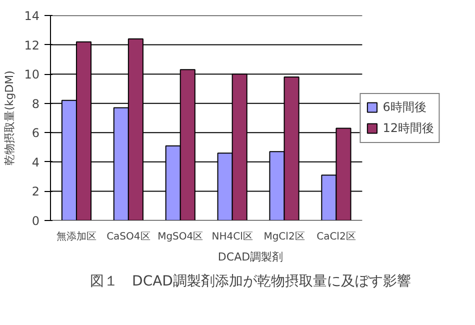  What do you see at coordinates (36, 221) in the screenshot?
I see `y-tick-label: 0` at bounding box center [36, 221].